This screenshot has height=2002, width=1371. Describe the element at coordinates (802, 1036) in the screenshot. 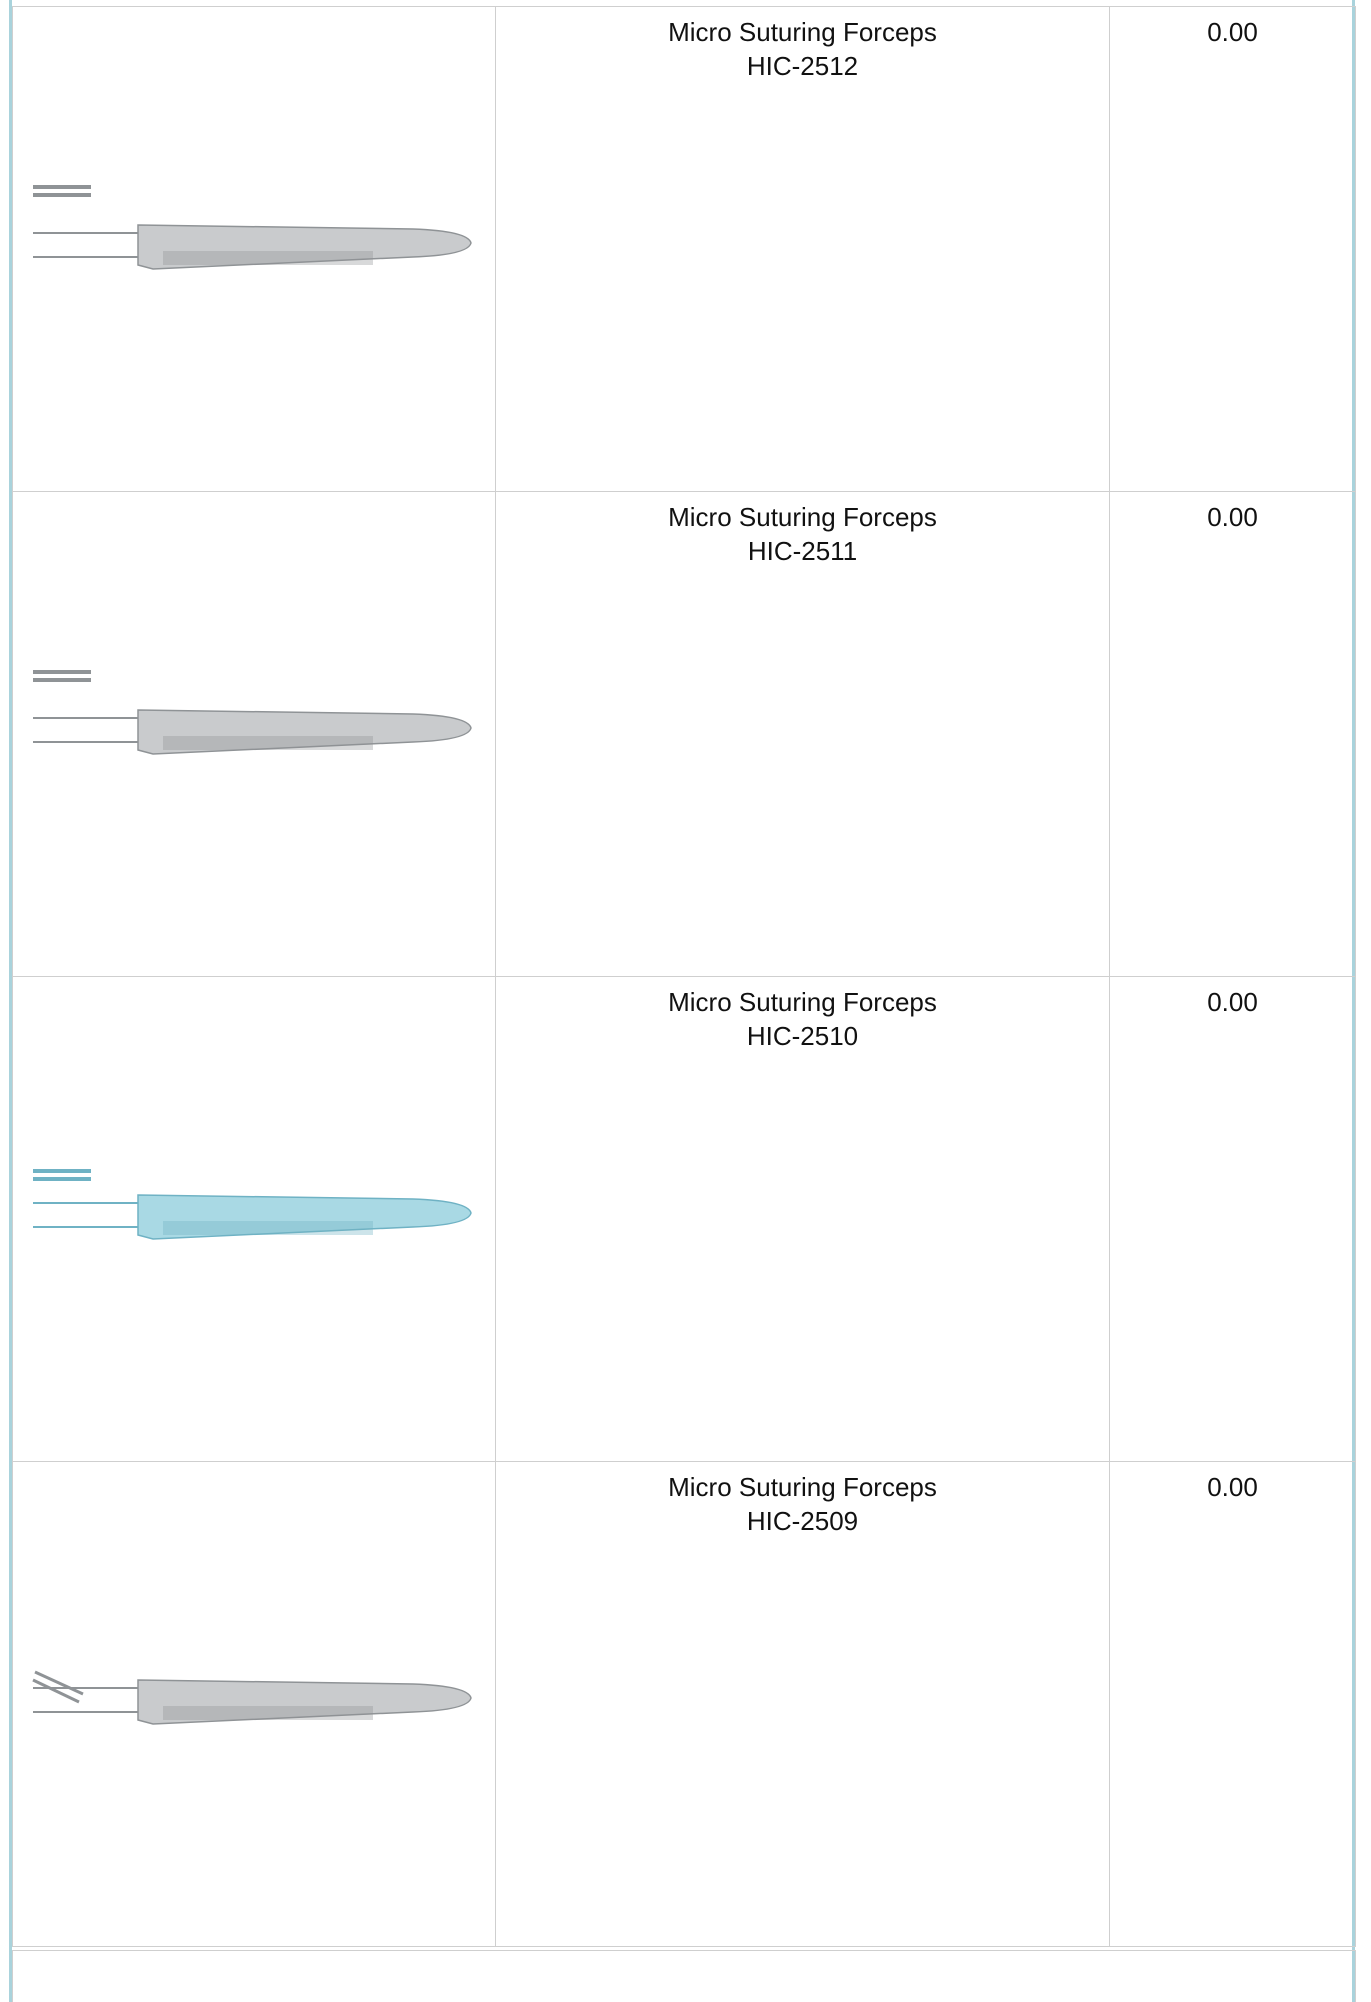

I see `product-code: HIC-2510` at that location.